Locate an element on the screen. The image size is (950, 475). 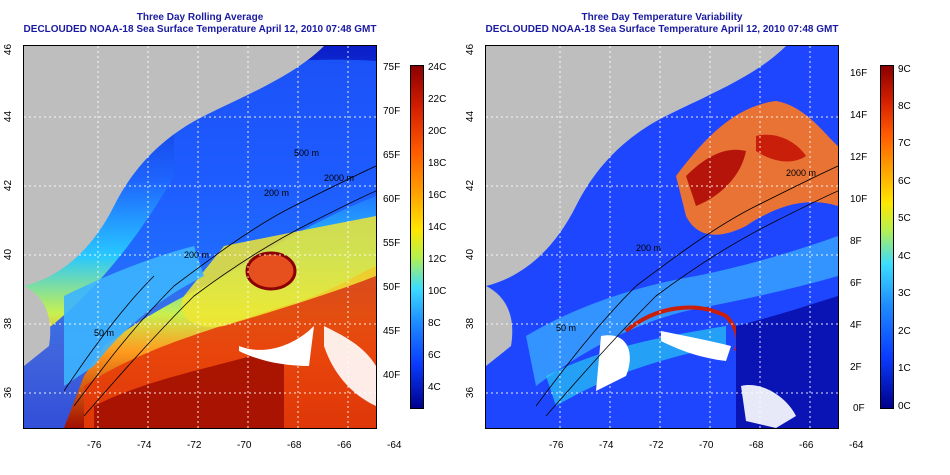
right-contour-labels: 200 m 50 m 2000 m is located at coordinates (686, 250).